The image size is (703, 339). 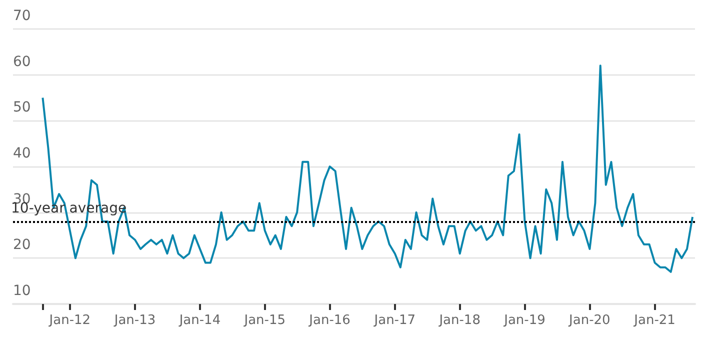 I want to click on y-tick-label: 60, so click(x=22, y=62).